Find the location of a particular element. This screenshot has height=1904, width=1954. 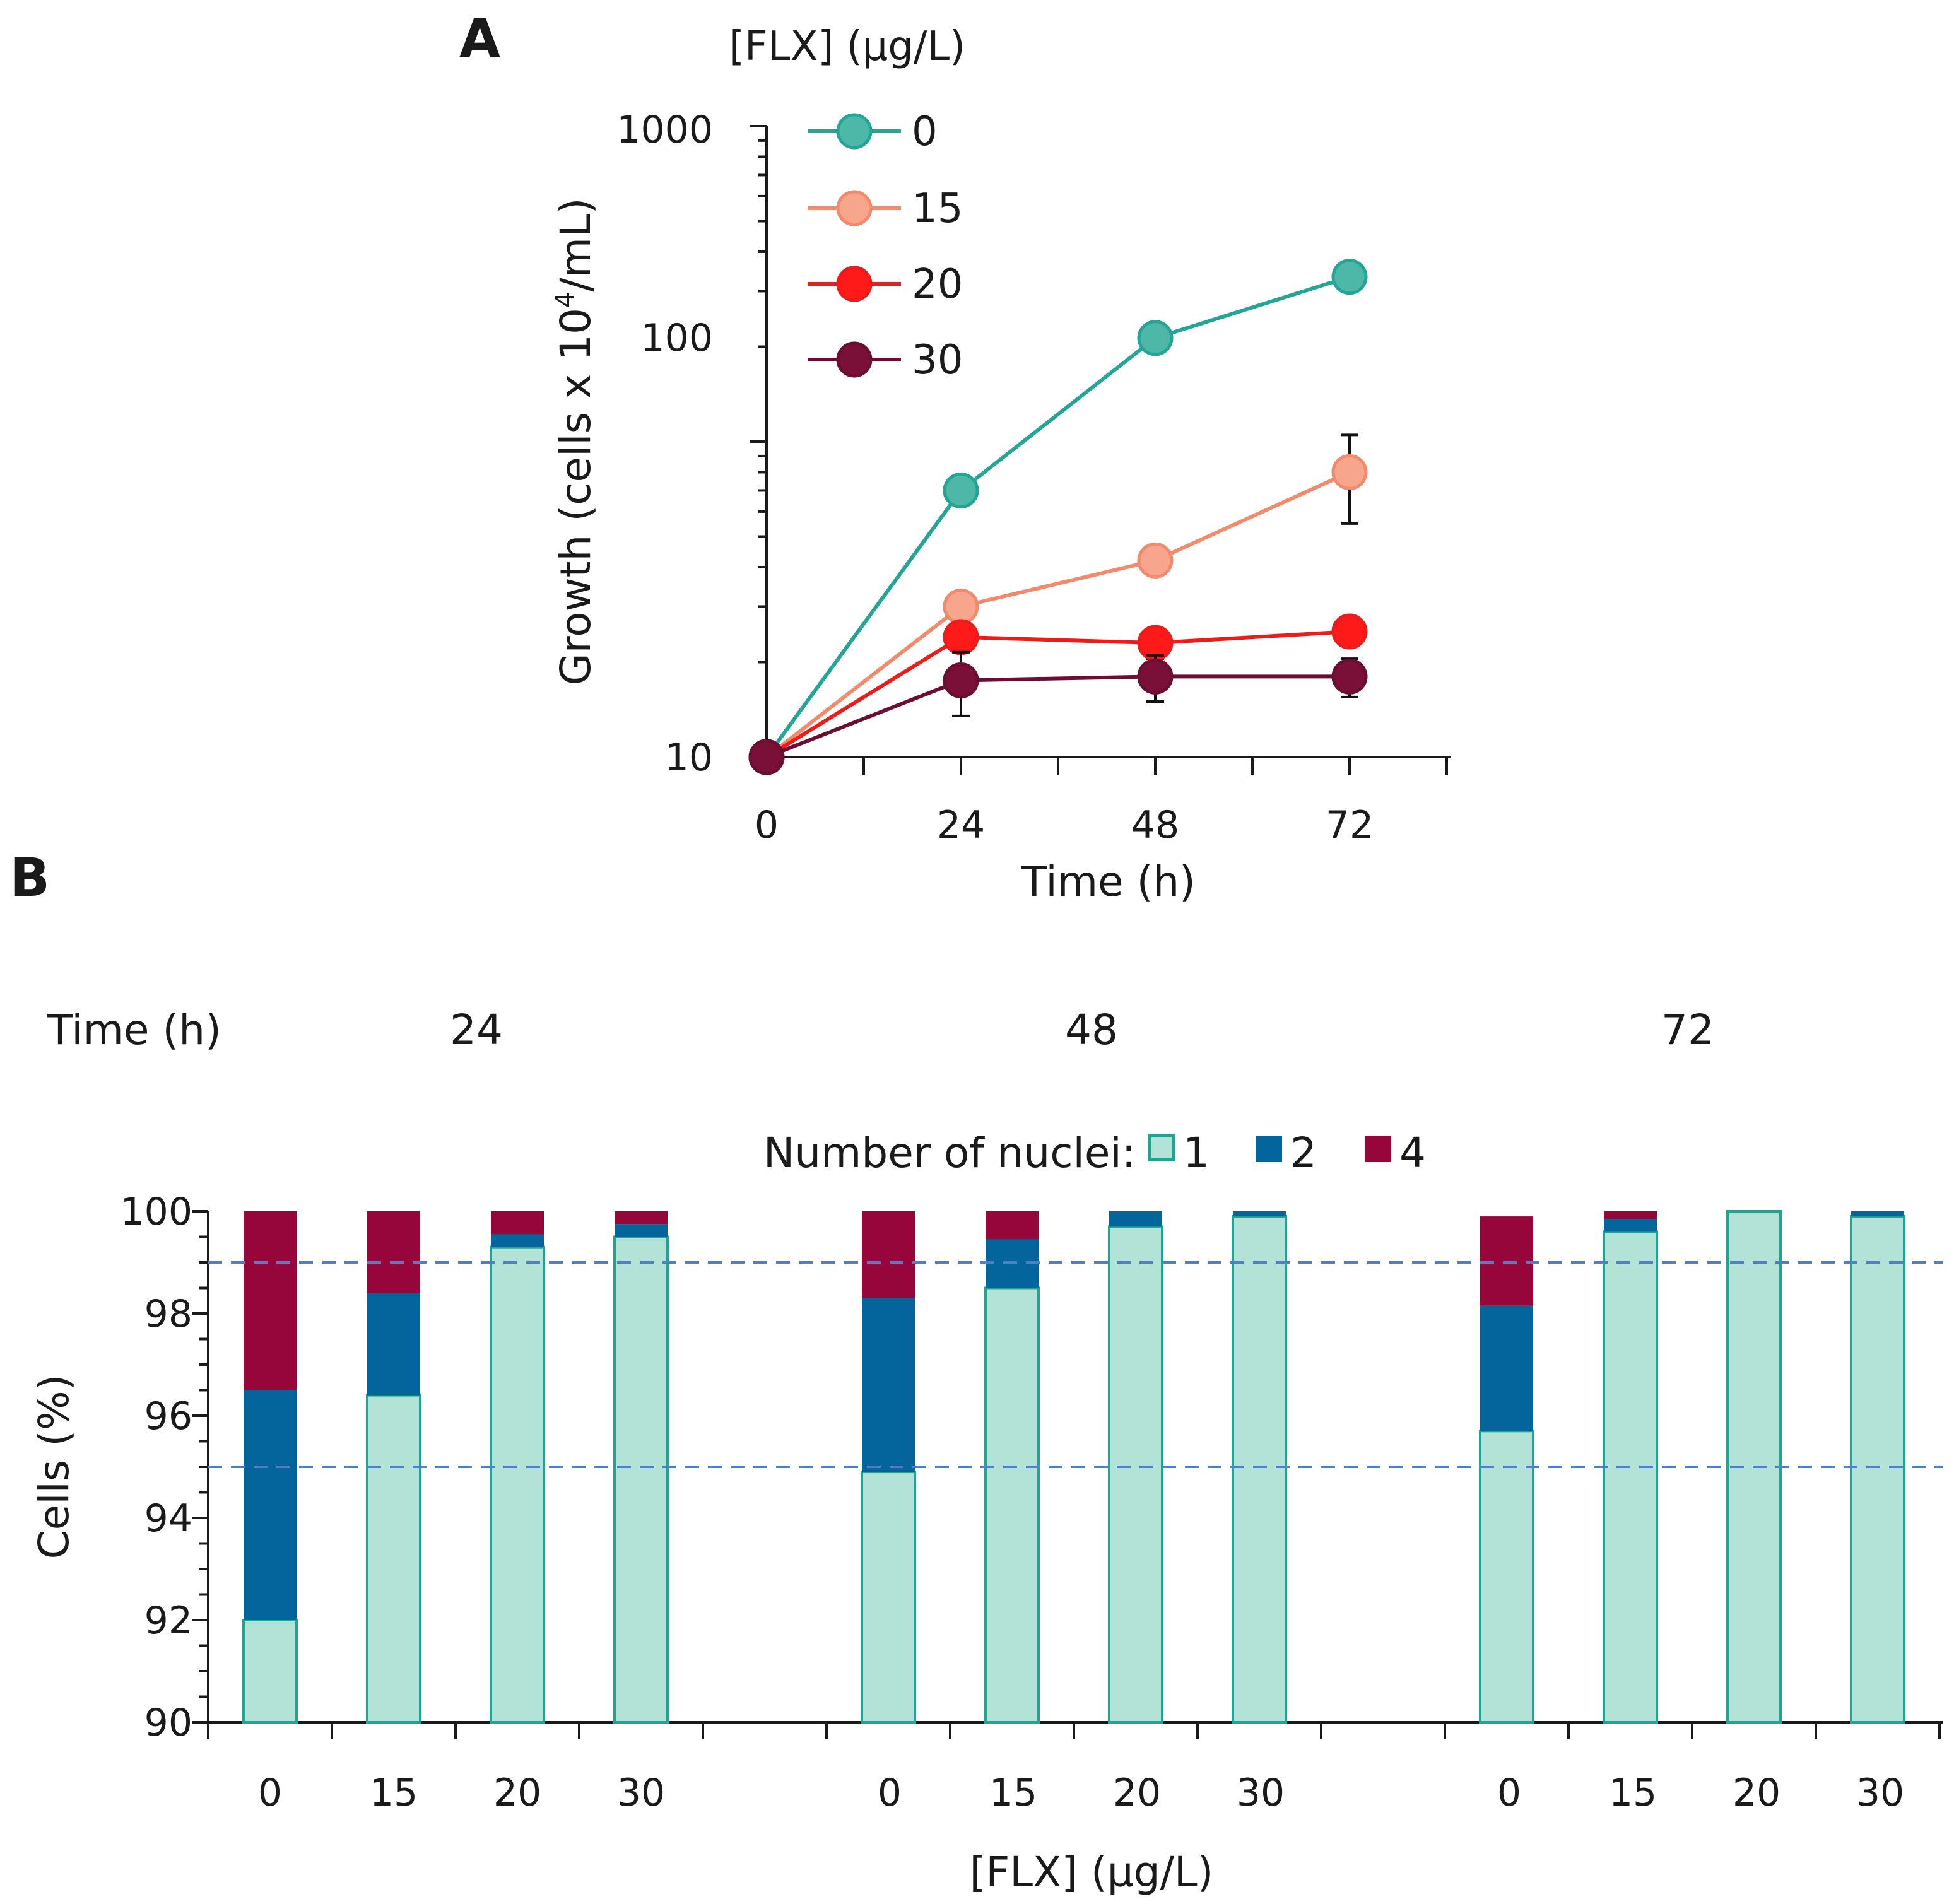

panel-b-legend: Number of nuclei: 1 2 4 is located at coordinates (1094, 1153).